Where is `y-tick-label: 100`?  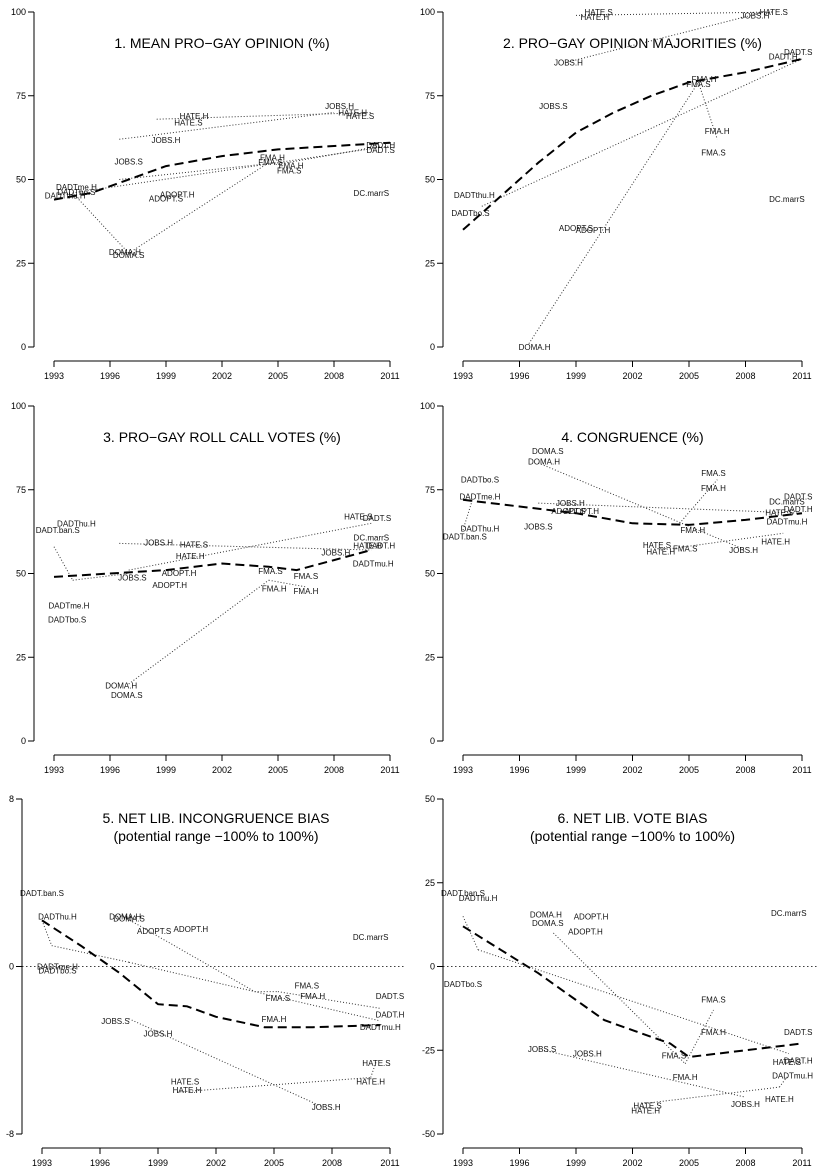 y-tick-label: 100 is located at coordinates (18, 406).